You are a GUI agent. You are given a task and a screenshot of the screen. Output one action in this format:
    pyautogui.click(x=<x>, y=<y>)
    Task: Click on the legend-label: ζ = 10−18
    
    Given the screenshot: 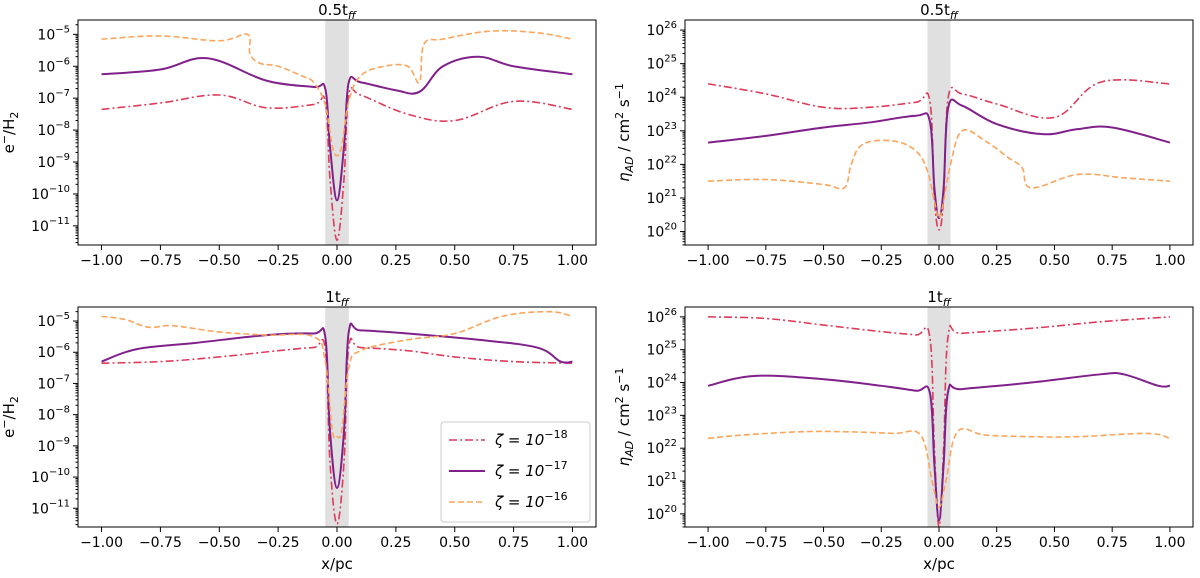 What is the action you would take?
    pyautogui.click(x=531, y=438)
    